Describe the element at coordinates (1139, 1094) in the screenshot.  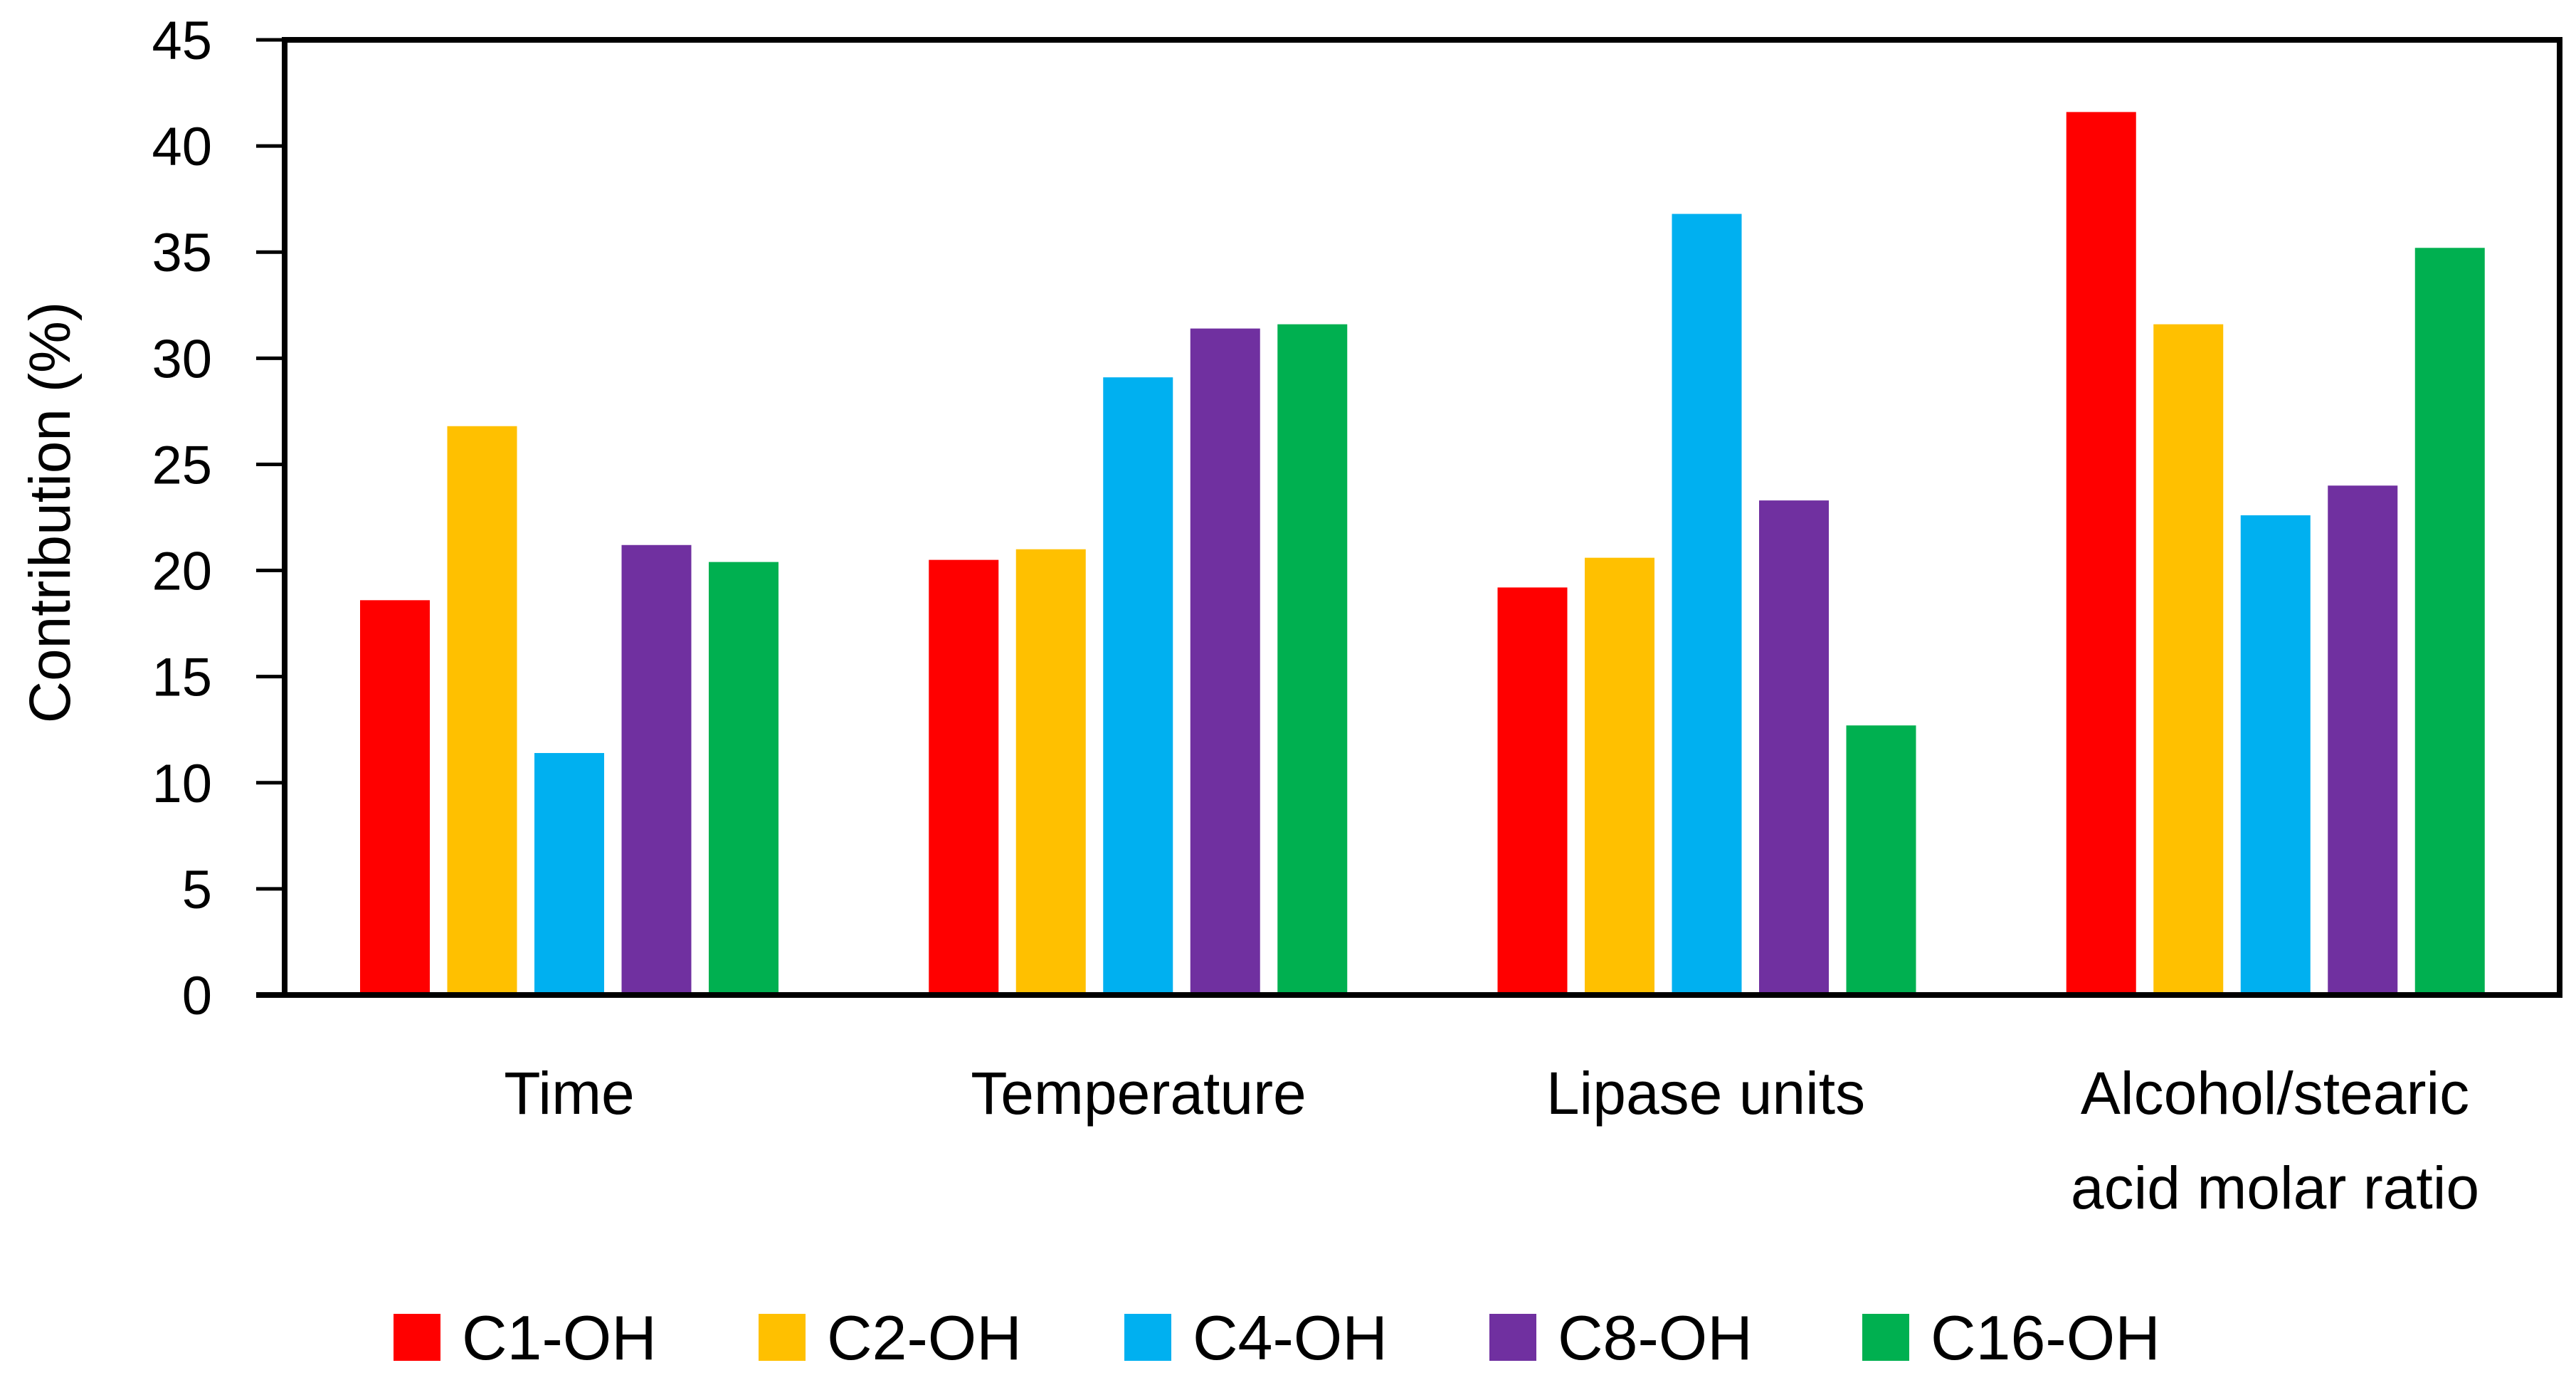
I see `category-label-2: Temperature` at that location.